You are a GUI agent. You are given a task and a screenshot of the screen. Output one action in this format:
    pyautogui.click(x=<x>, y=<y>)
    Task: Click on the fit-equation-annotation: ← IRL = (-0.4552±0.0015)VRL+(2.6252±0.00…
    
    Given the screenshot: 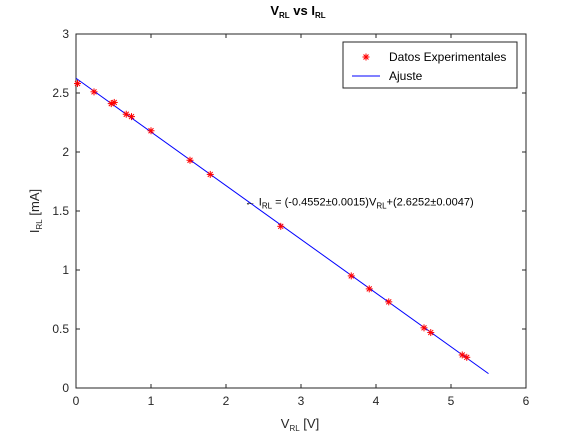 What is the action you would take?
    pyautogui.click(x=359, y=204)
    